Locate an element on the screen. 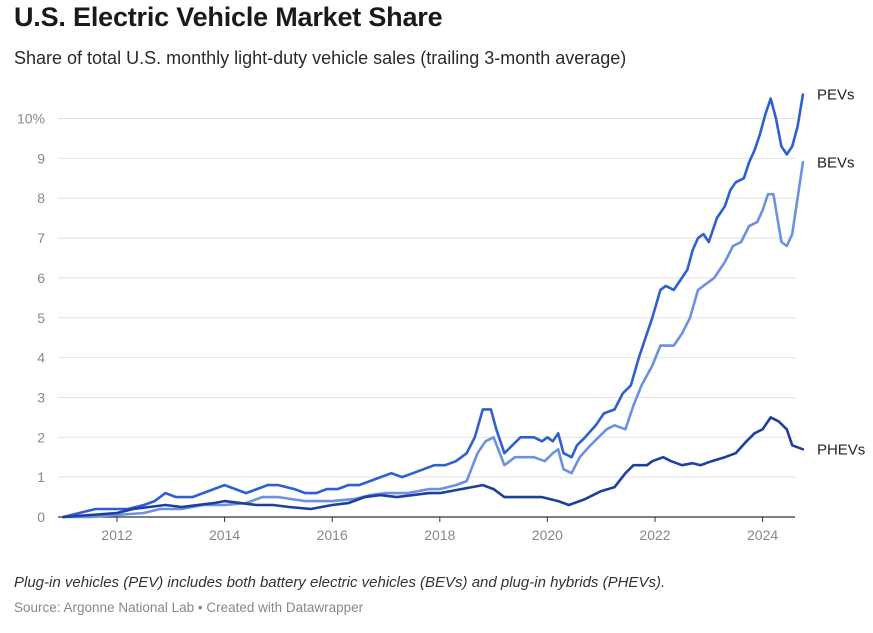 The width and height of the screenshot is (873, 633). series-label-pevs: PEVs is located at coordinates (836, 95).